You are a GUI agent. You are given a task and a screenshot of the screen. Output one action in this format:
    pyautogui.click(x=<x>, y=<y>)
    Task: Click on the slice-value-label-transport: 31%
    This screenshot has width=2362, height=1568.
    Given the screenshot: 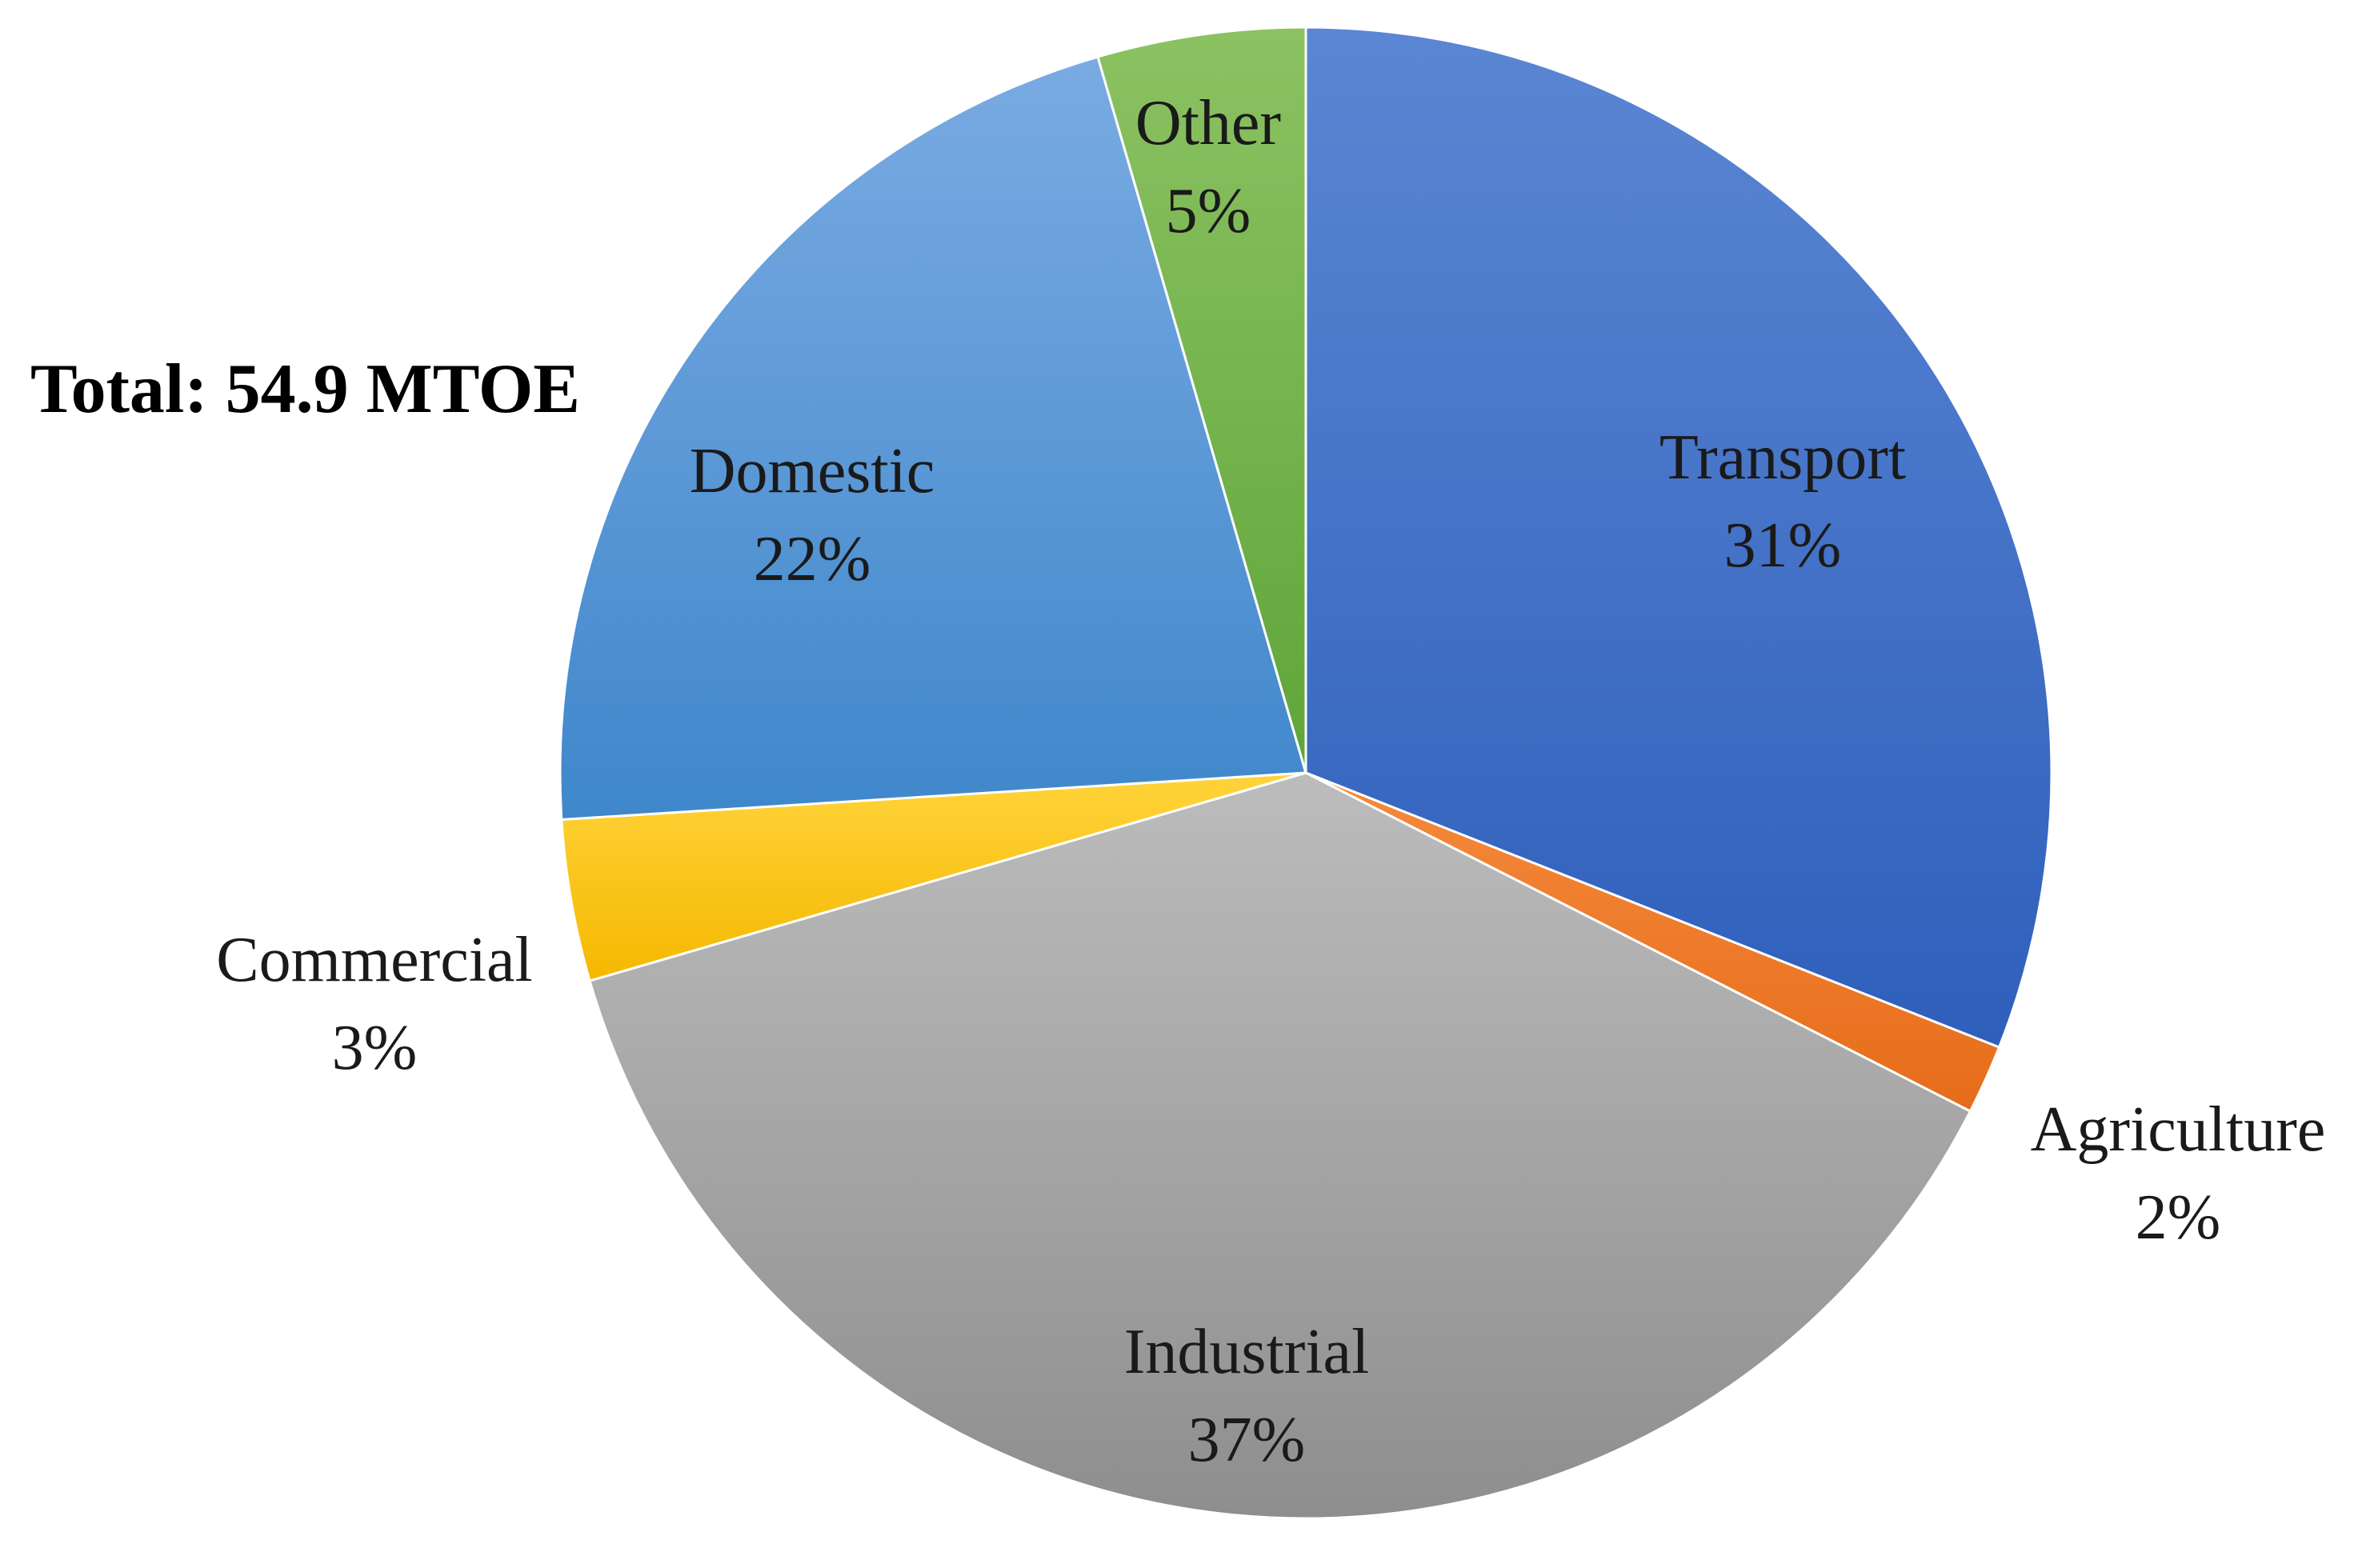 What is the action you would take?
    pyautogui.click(x=1783, y=545)
    